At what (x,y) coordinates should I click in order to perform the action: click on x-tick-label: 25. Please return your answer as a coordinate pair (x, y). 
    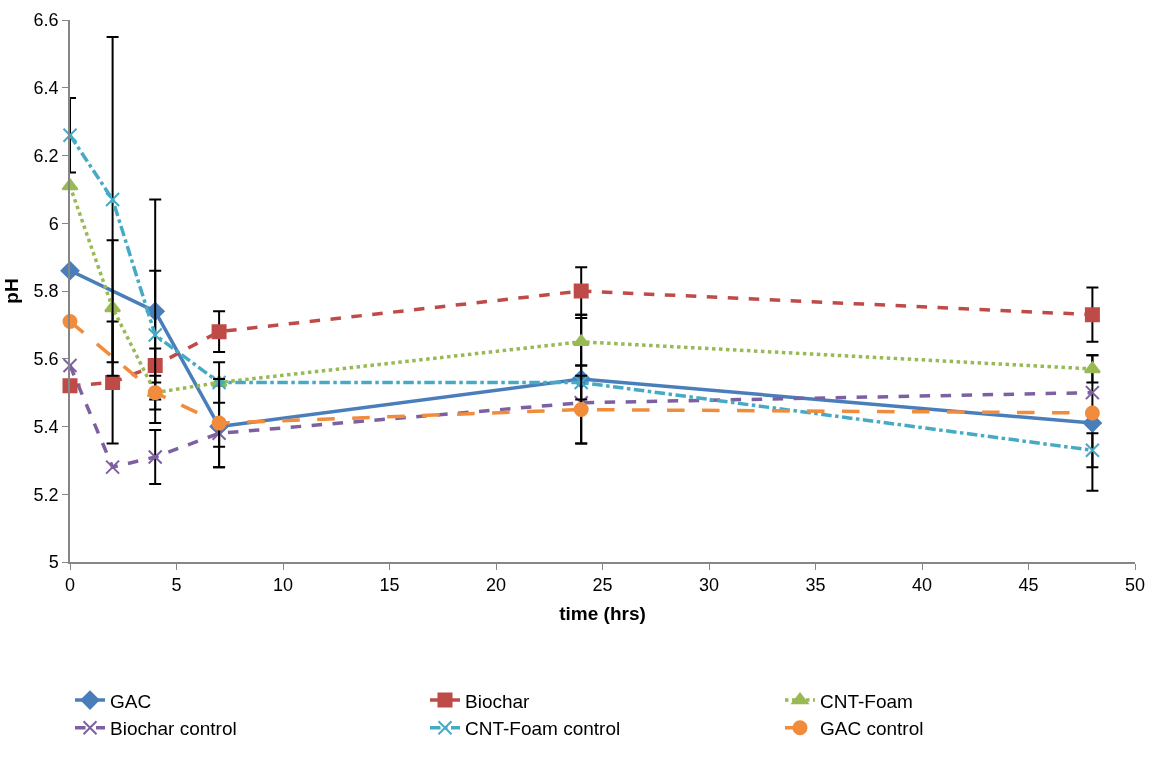
    Looking at the image, I should click on (602, 585).